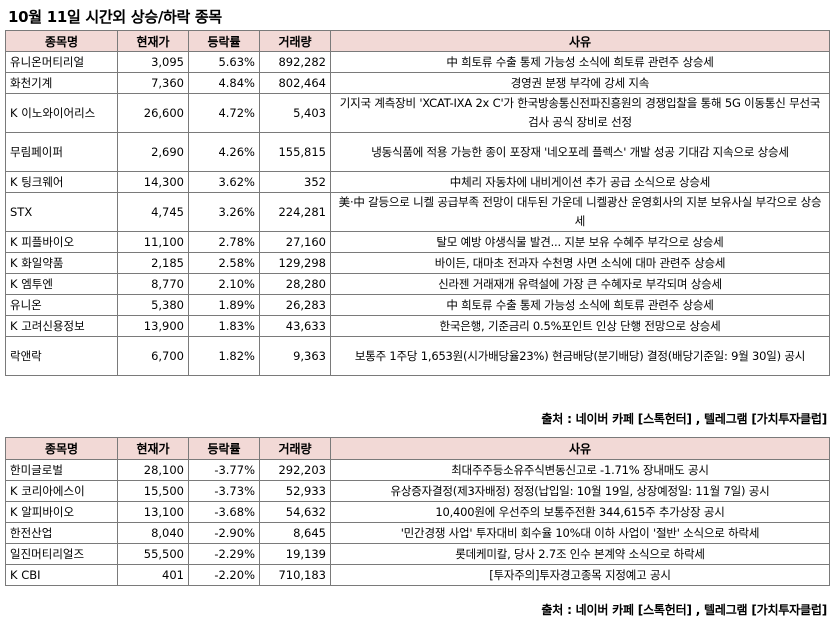 Image resolution: width=835 pixels, height=628 pixels. I want to click on volume-cell: 129,298, so click(295, 263).